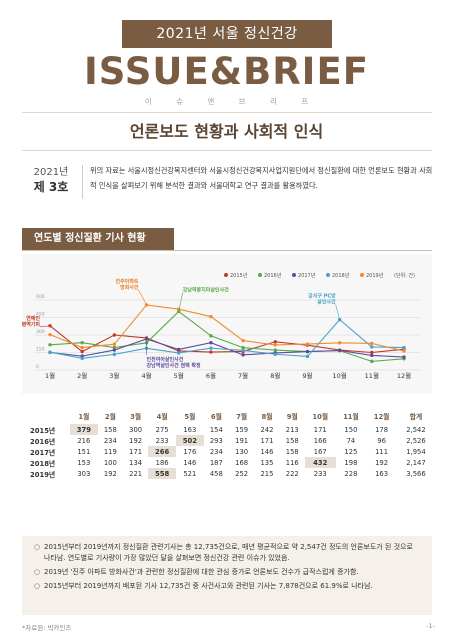 Image resolution: width=453 pixels, height=640 pixels. Describe the element at coordinates (320, 451) in the screenshot. I see `table-cell: 167` at that location.